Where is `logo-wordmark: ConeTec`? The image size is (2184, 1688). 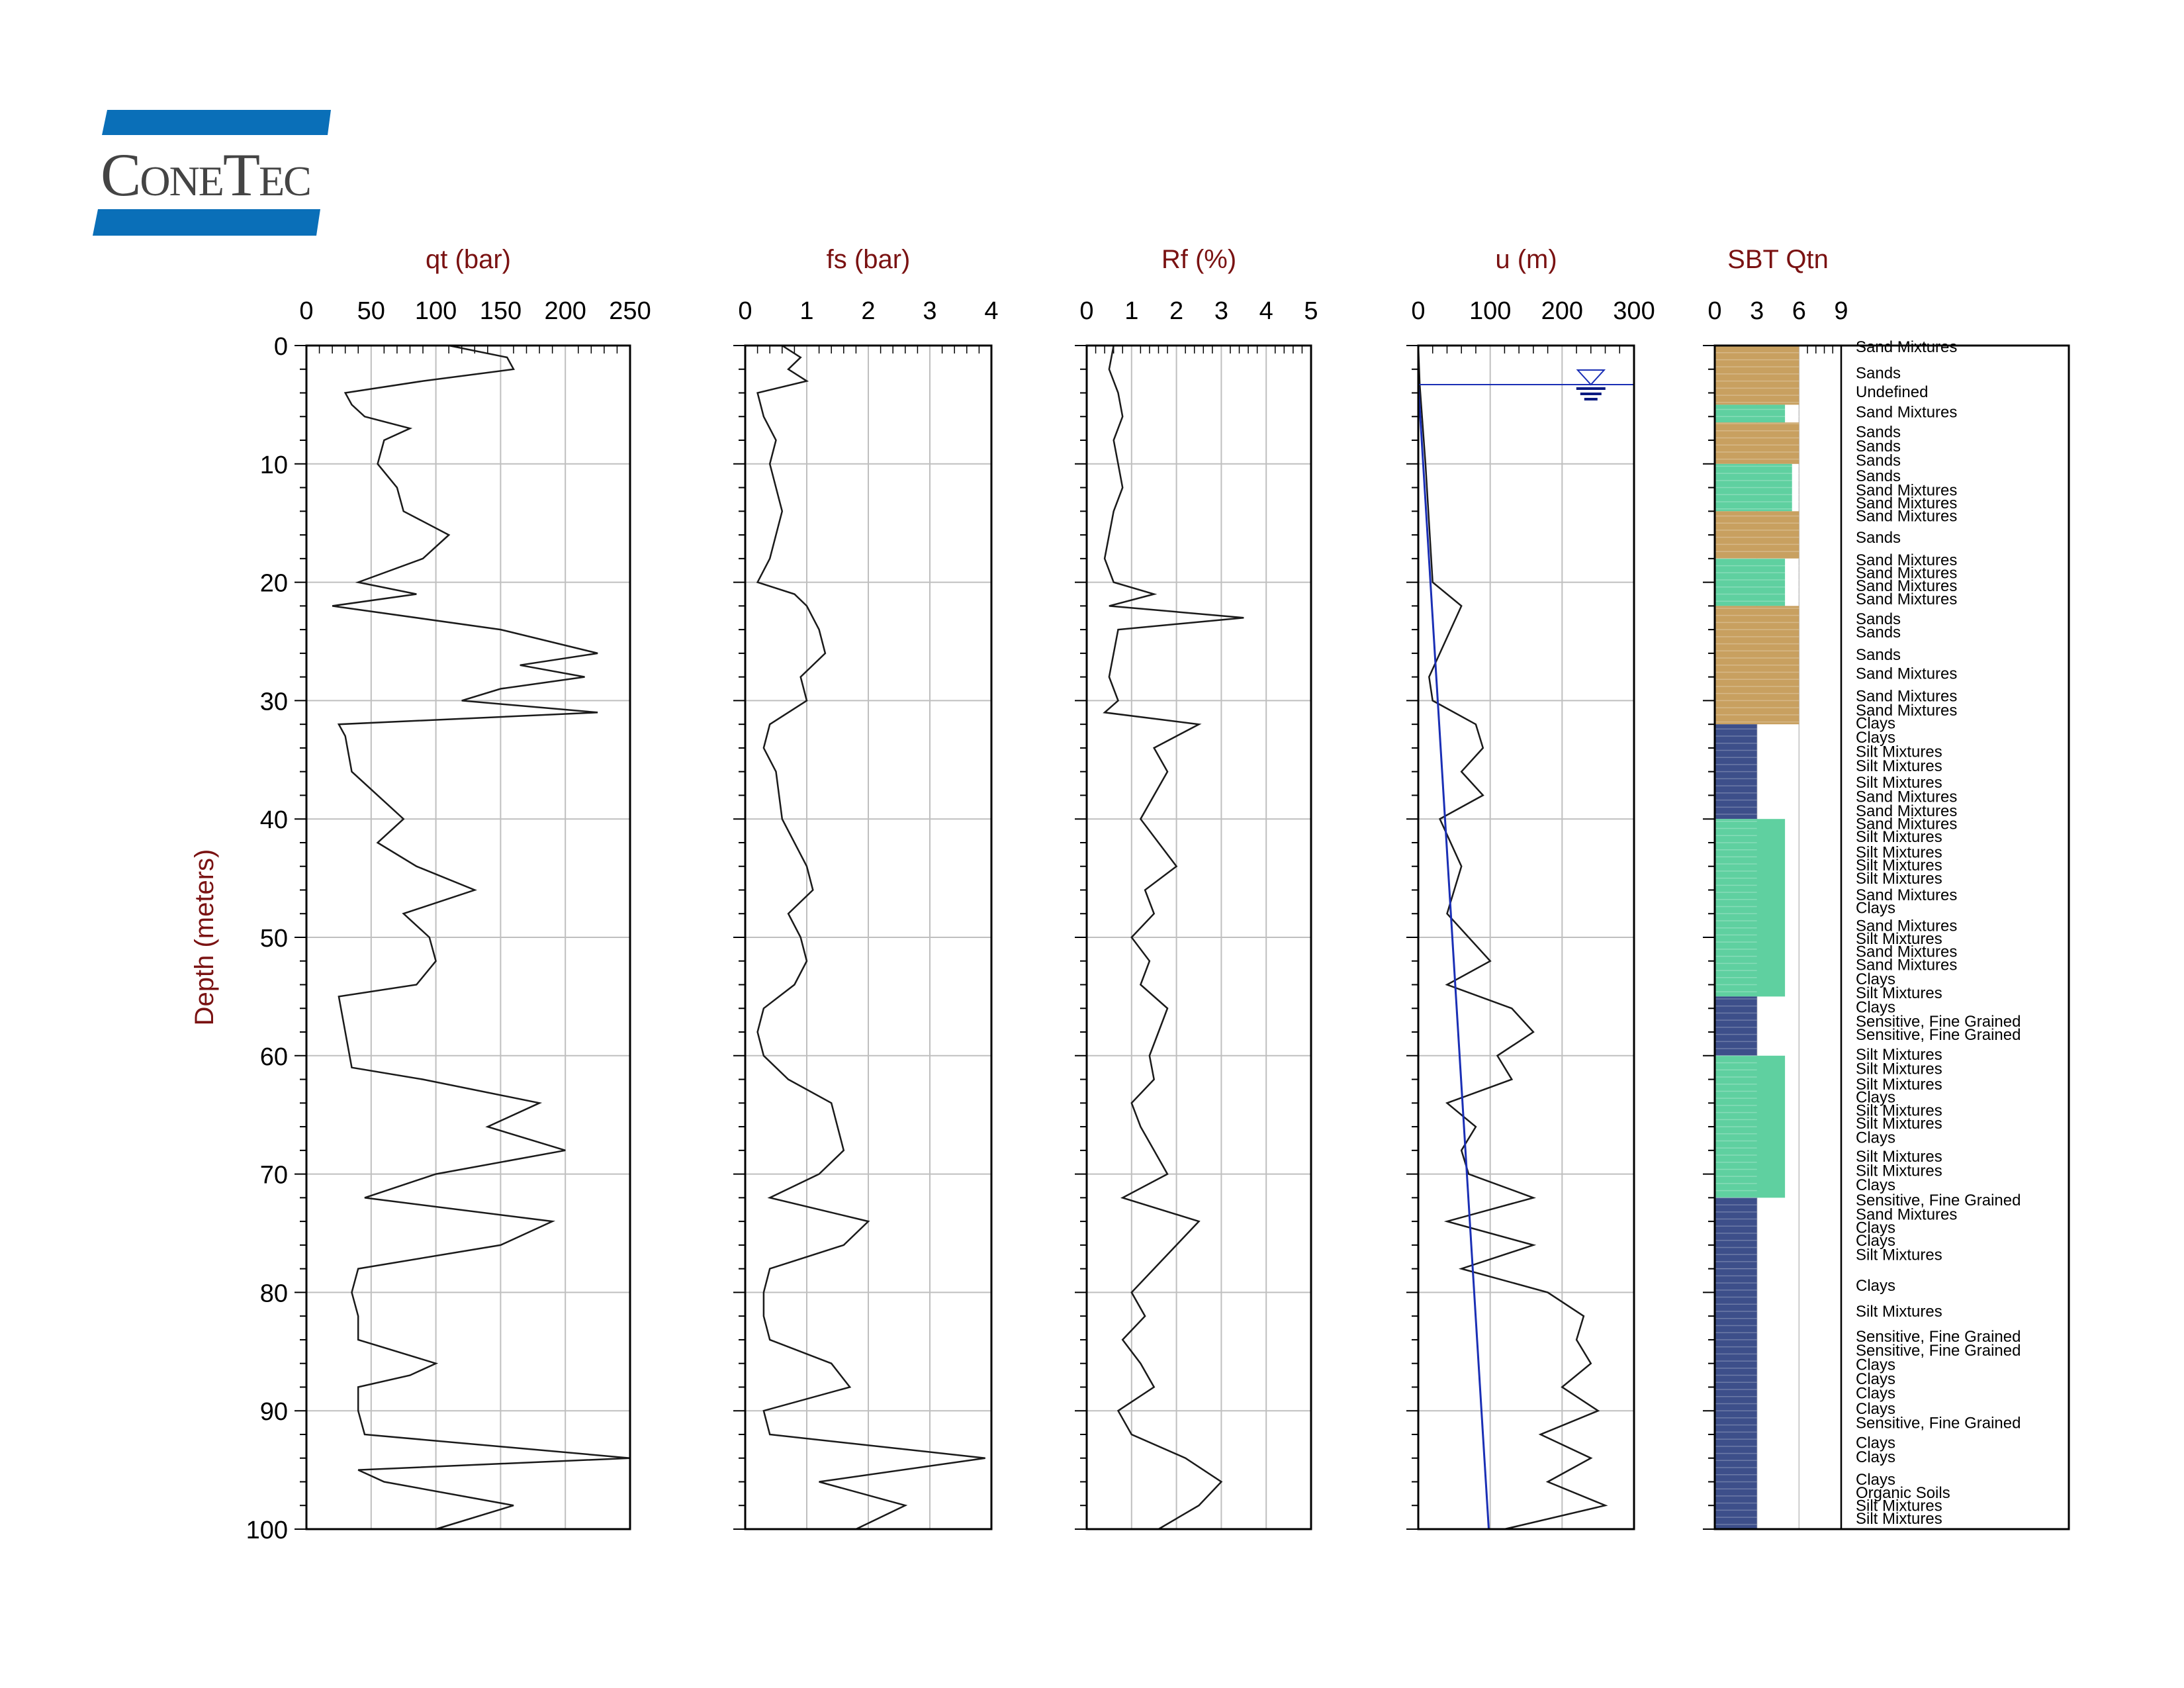 logo-wordmark: ConeTec is located at coordinates (207, 175).